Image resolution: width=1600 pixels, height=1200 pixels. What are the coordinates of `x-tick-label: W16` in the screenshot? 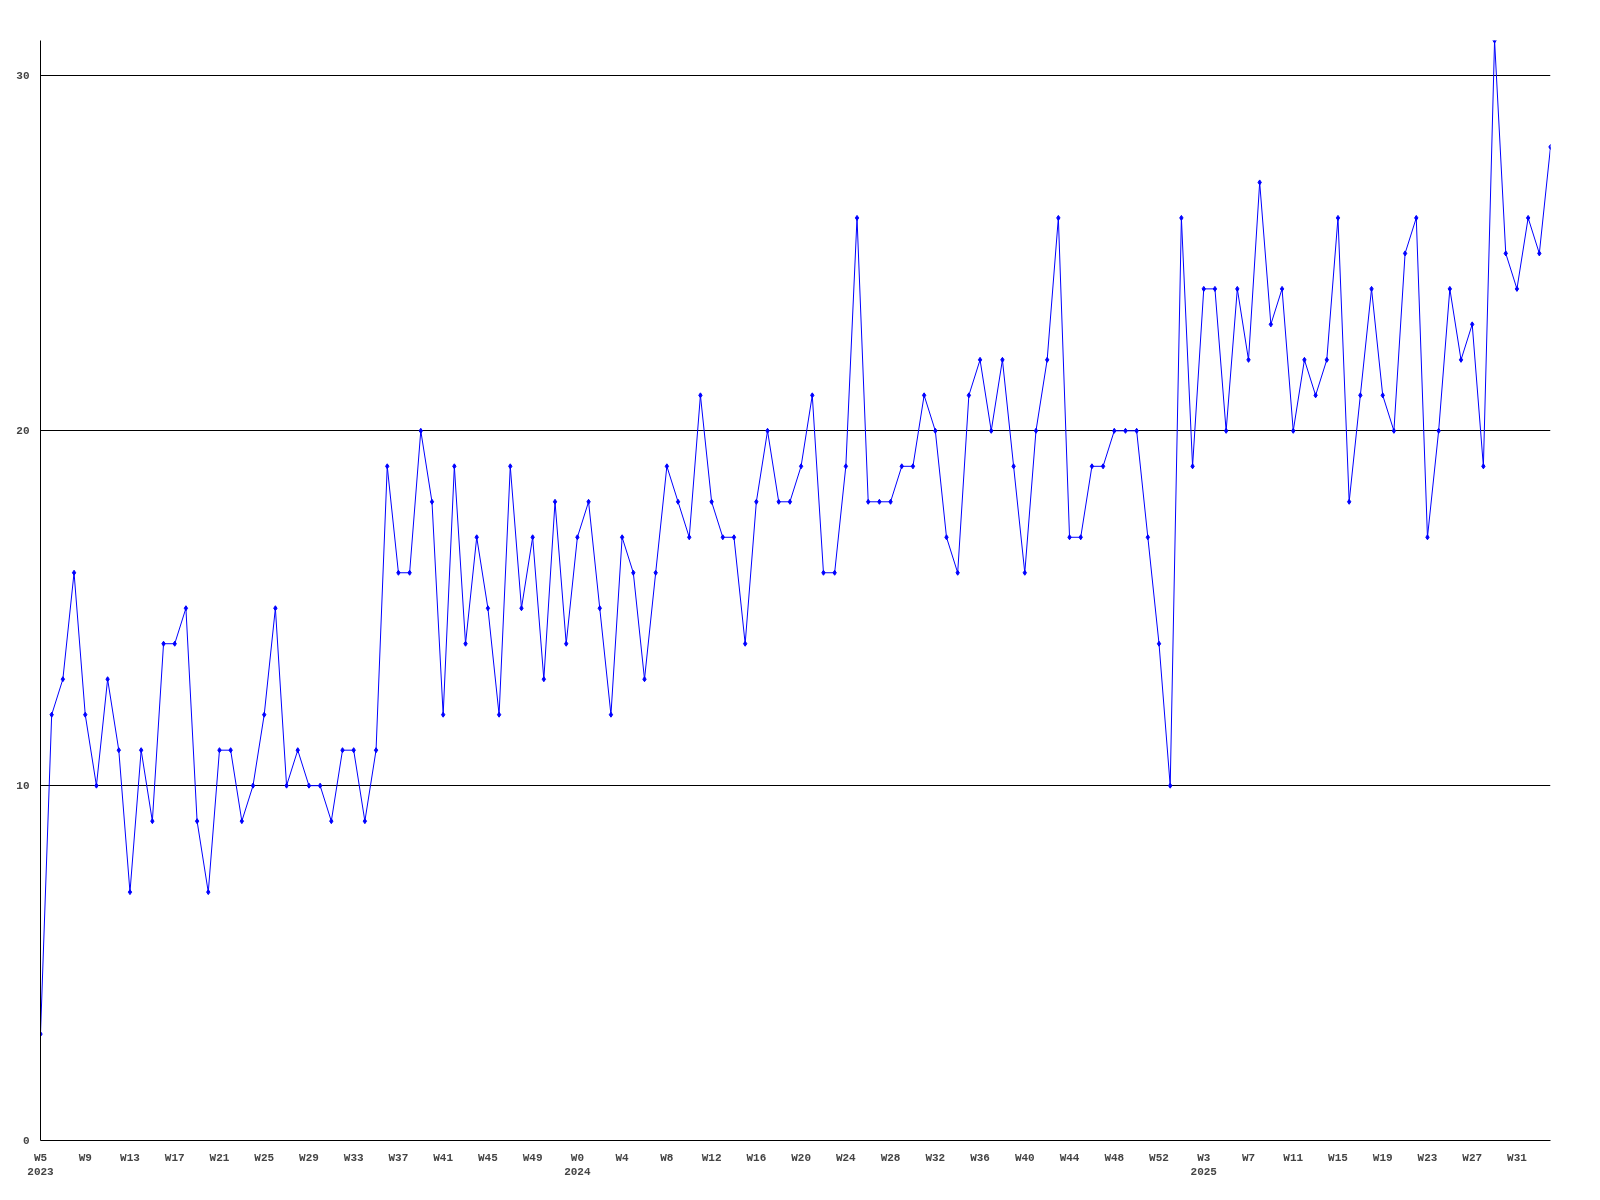 It's located at (756, 1157).